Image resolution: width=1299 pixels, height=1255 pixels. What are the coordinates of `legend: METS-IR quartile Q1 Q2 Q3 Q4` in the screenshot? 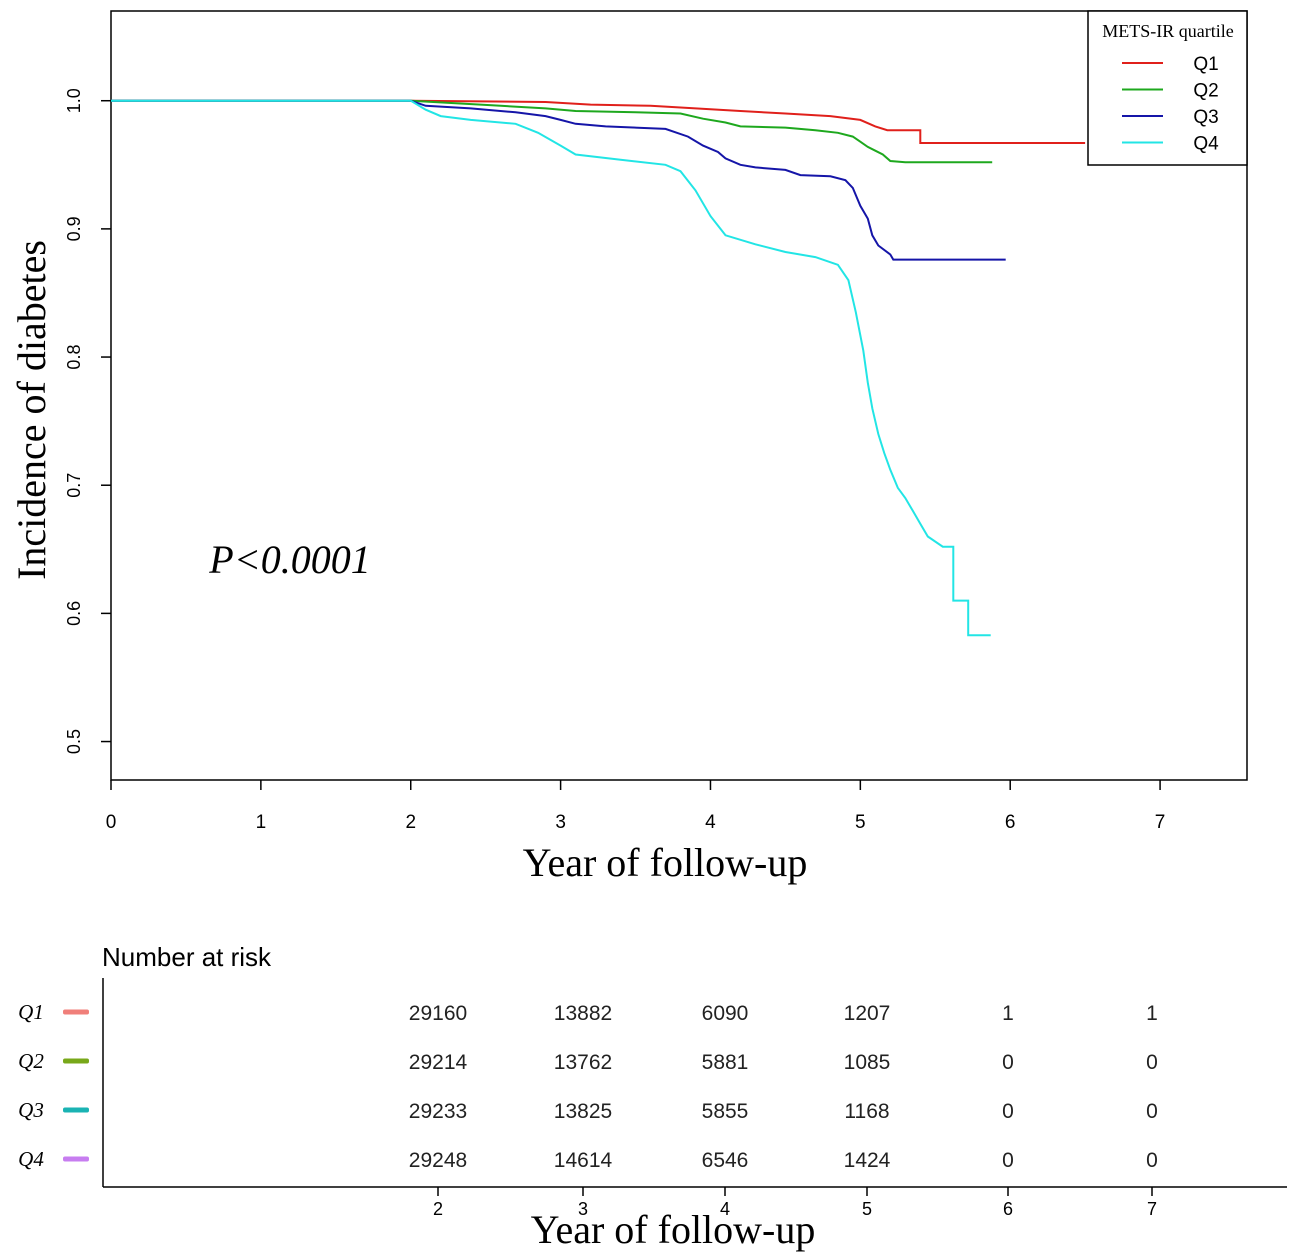 It's located at (1167, 88).